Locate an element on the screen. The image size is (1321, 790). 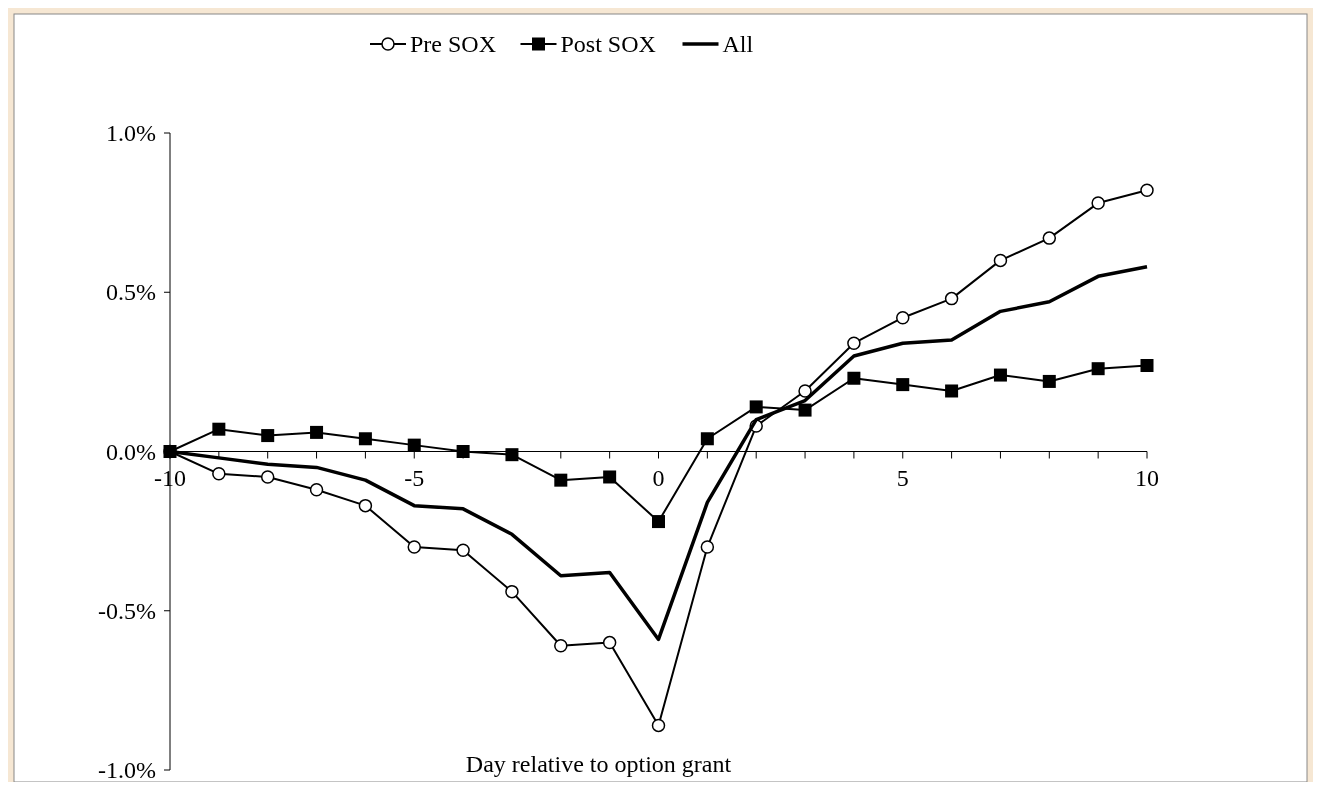
x-axis-title: Day relative to option grant is located at coordinates (598, 764).